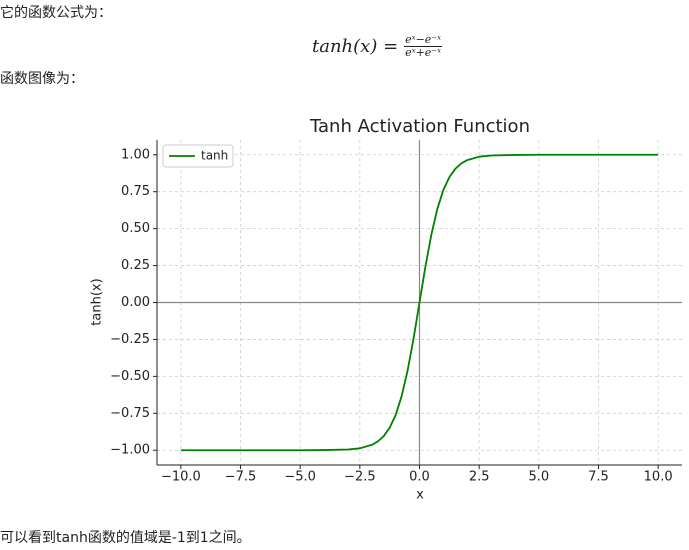 The width and height of the screenshot is (689, 550). Describe the element at coordinates (181, 477) in the screenshot. I see `x-tick-label: −10.0` at that location.